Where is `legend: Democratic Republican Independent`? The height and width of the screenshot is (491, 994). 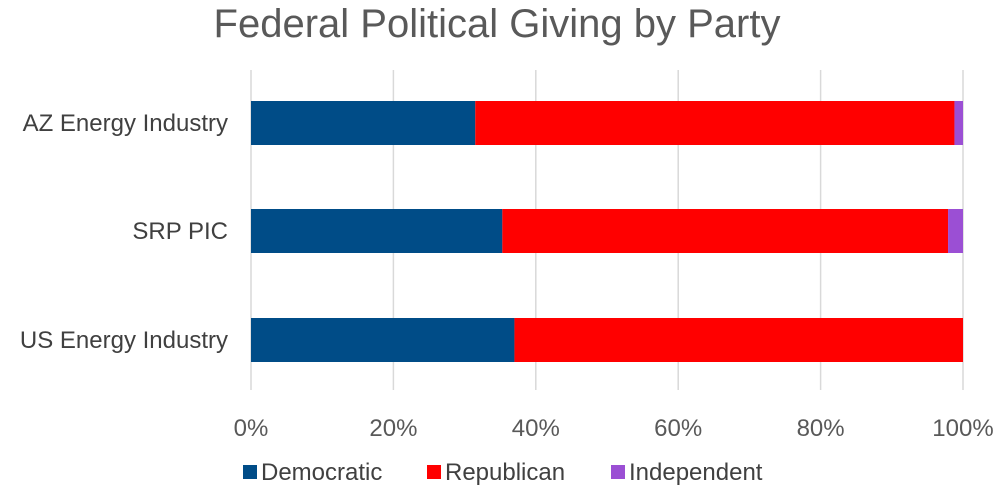 legend: Democratic Republican Independent is located at coordinates (503, 472).